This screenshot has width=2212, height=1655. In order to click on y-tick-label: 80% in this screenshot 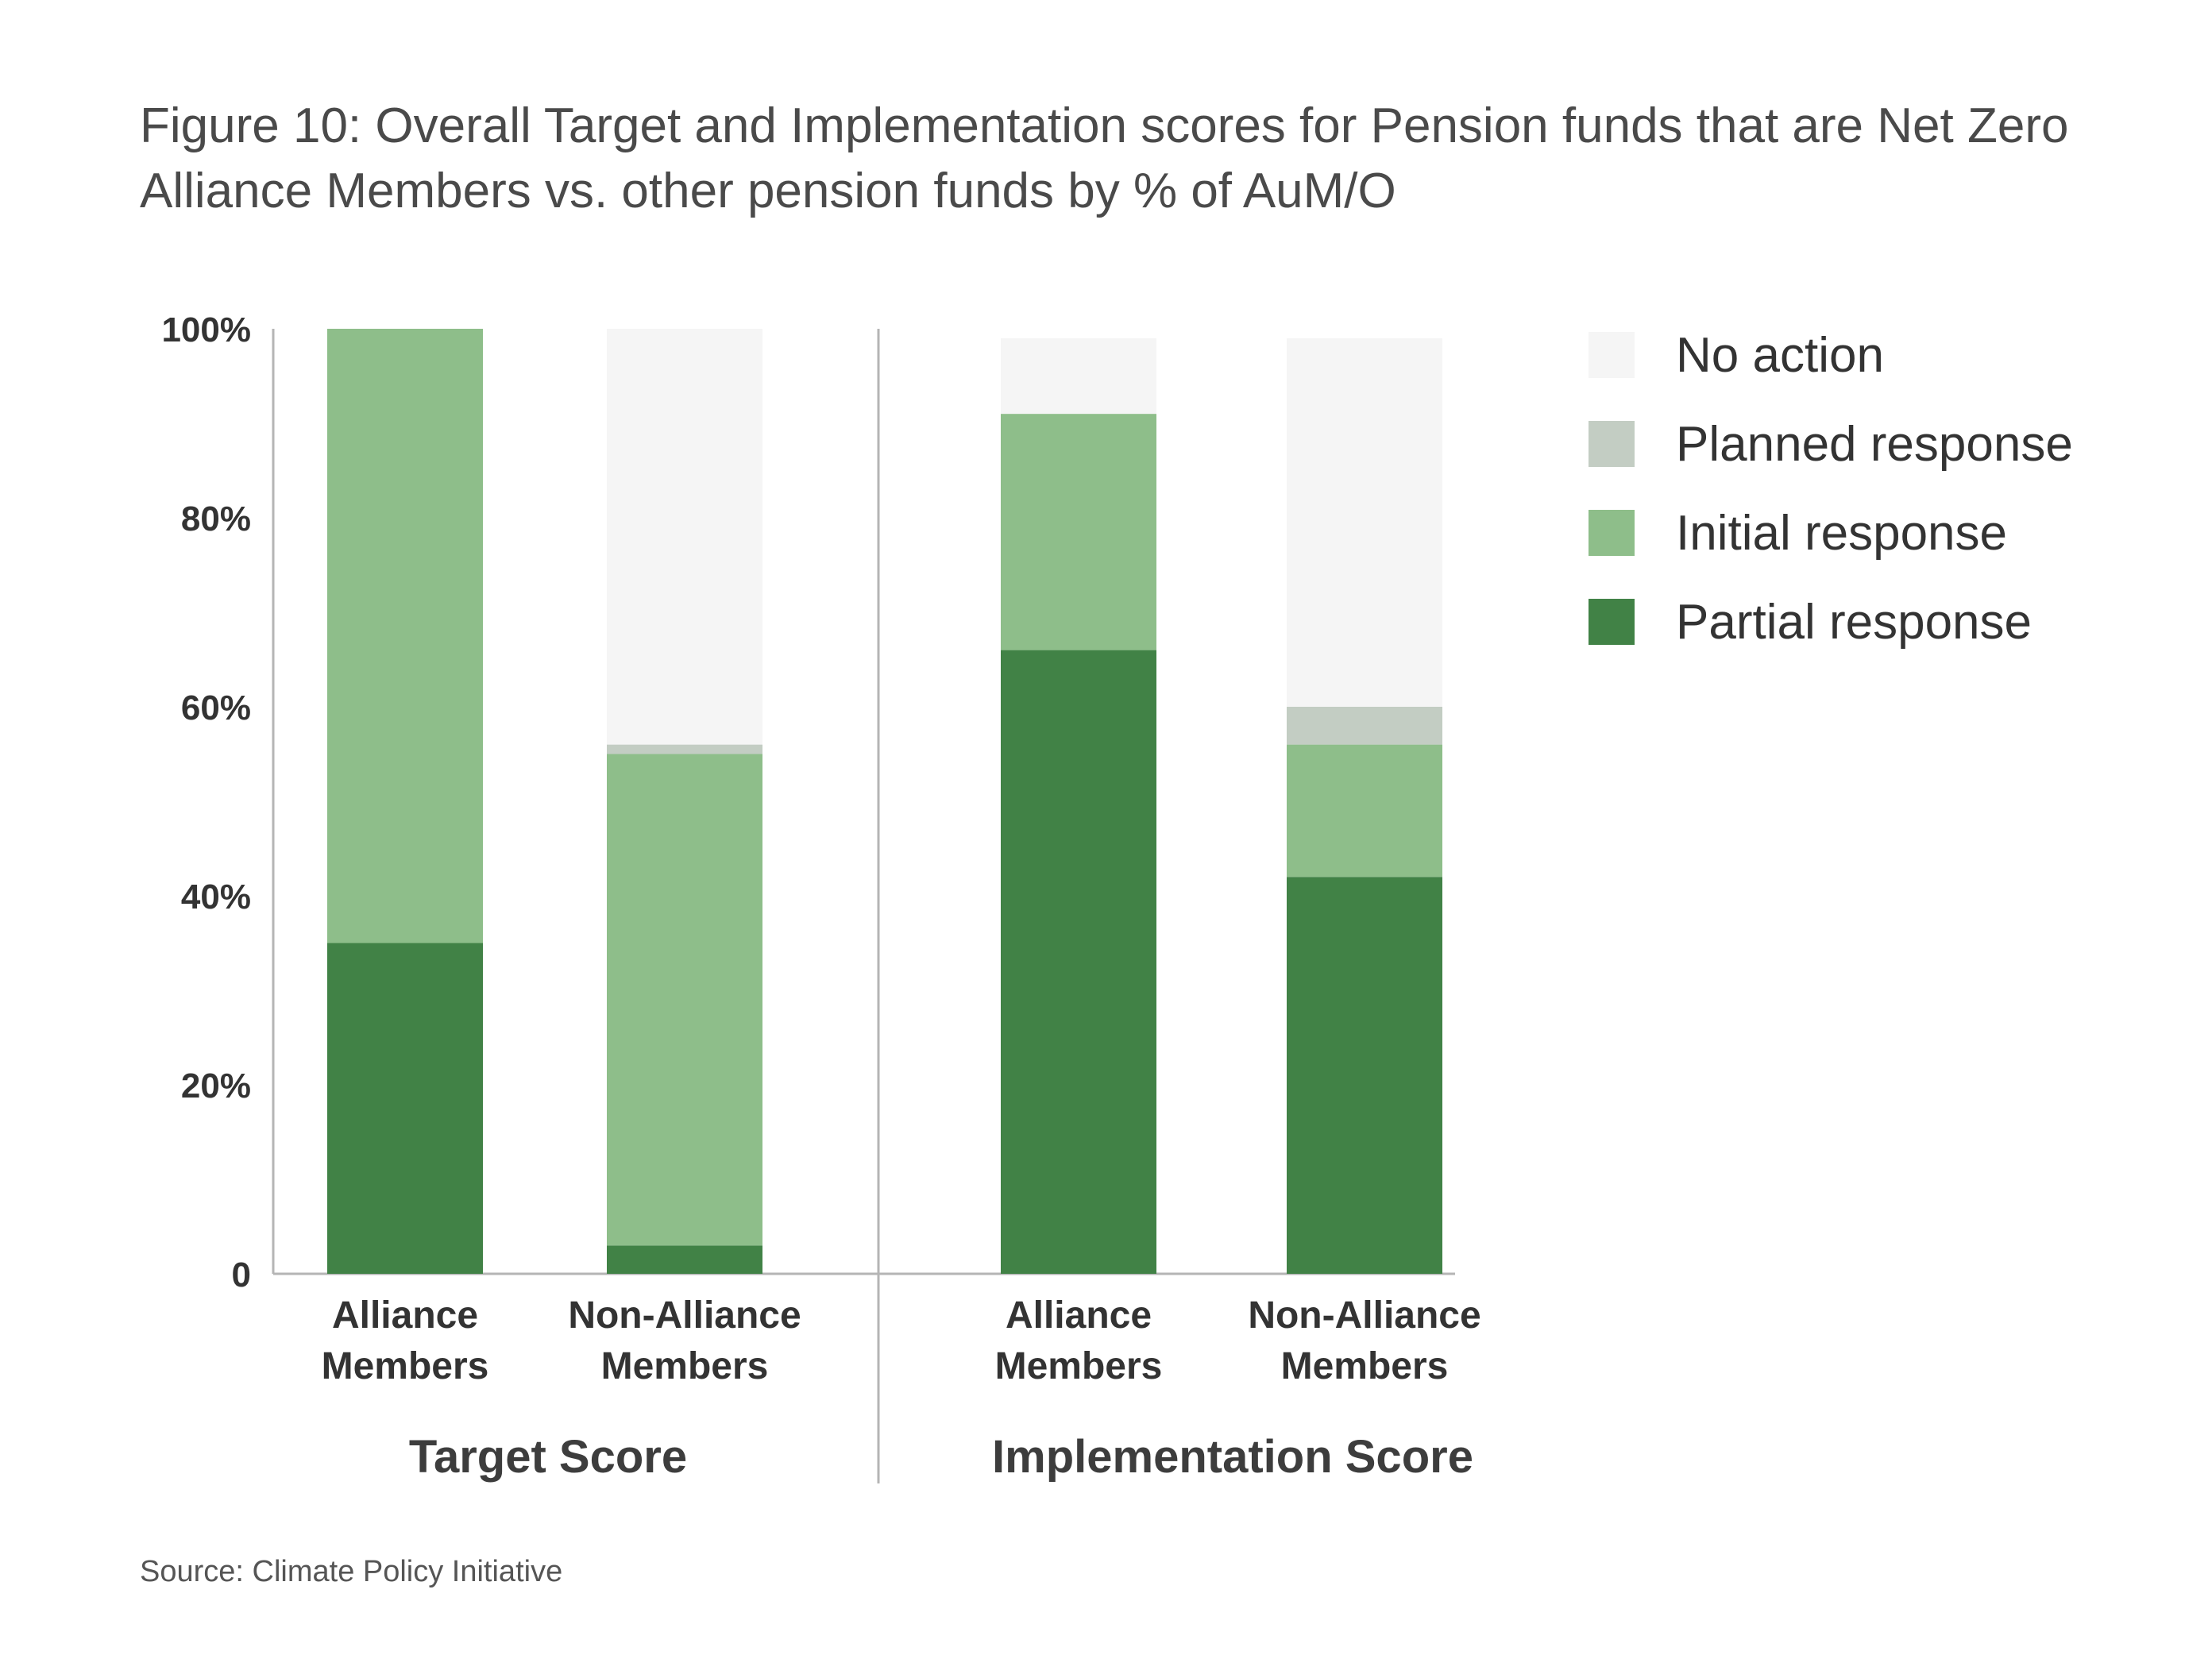, I will do `click(216, 519)`.